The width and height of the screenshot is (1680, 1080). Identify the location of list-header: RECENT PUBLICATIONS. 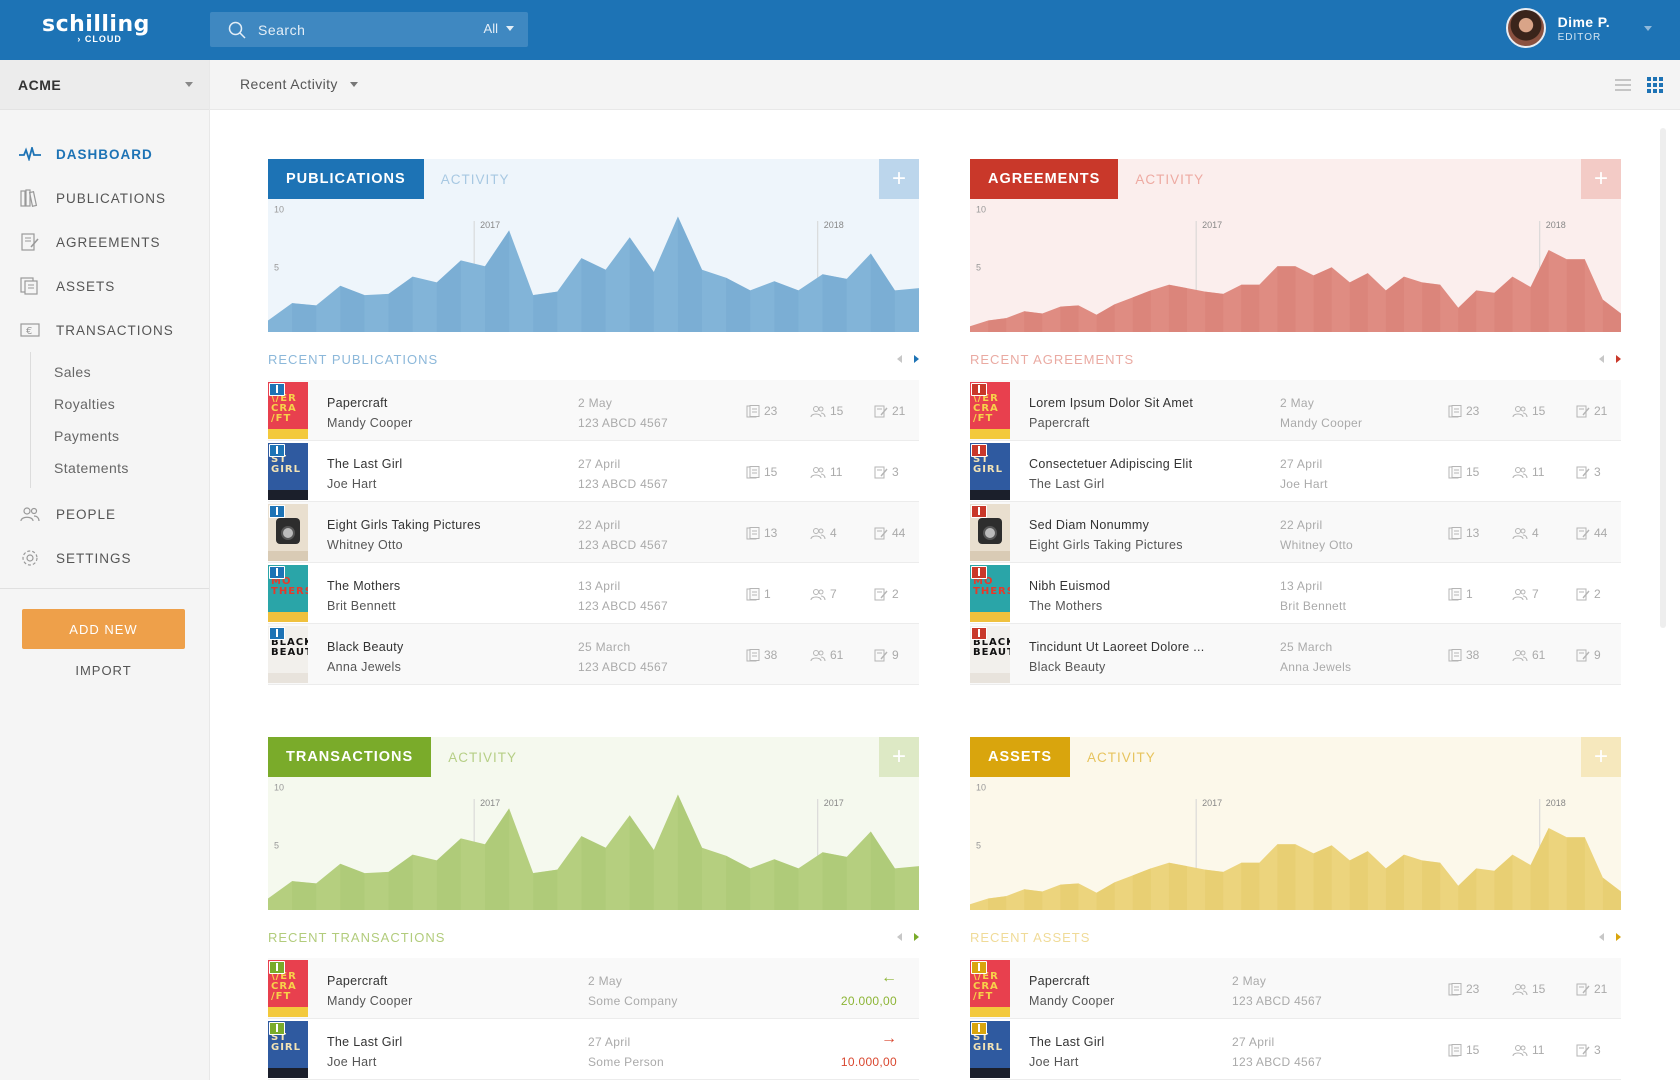
(593, 356).